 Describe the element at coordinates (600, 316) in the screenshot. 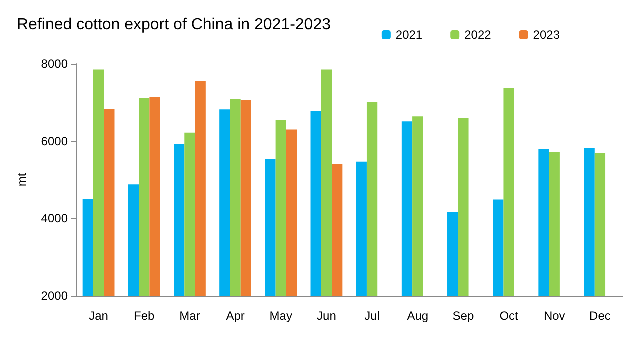

I see `x-tick-label: Dec` at that location.